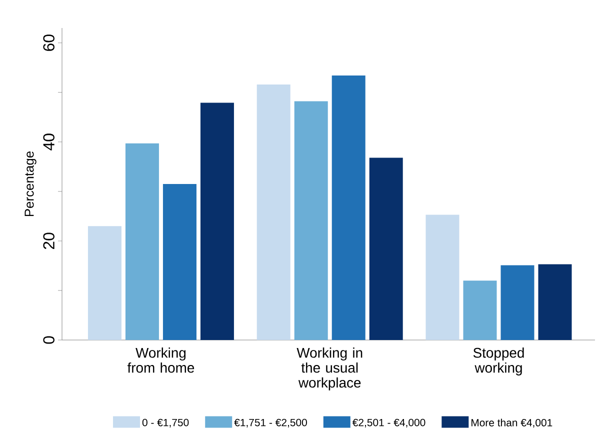 This screenshot has height=430, width=600. Describe the element at coordinates (30, 183) in the screenshot. I see `y-axis-title: Percentage` at that location.